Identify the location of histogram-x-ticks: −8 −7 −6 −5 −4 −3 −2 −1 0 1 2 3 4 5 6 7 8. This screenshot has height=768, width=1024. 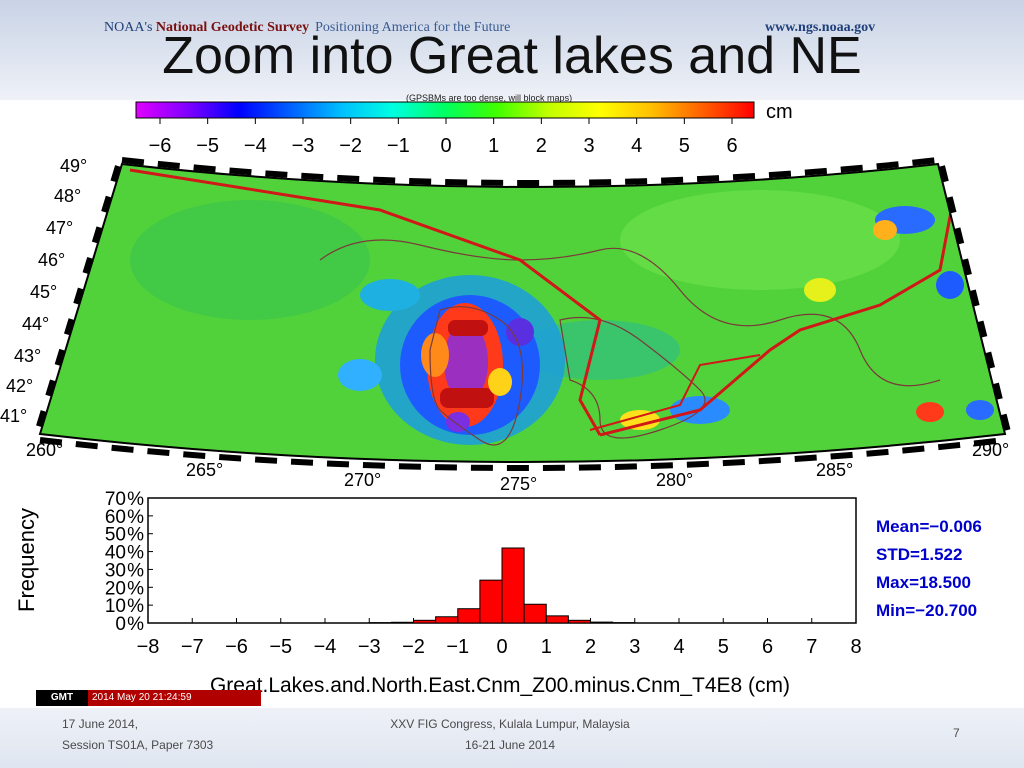
(499, 638).